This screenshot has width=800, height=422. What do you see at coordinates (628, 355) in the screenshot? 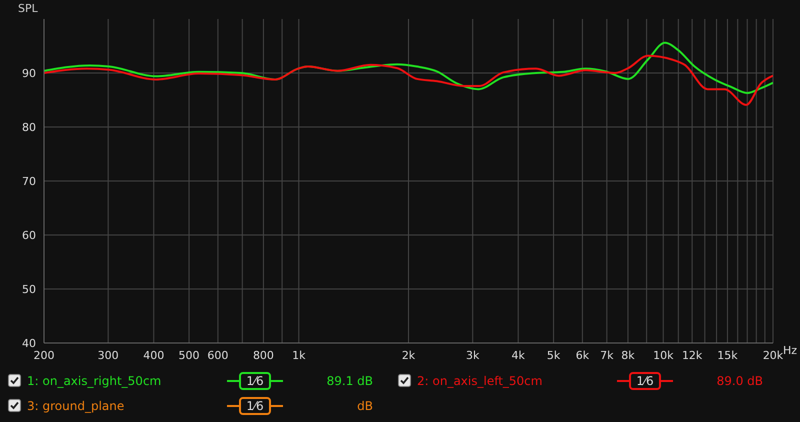
I see `x-tick-label: 8k` at bounding box center [628, 355].